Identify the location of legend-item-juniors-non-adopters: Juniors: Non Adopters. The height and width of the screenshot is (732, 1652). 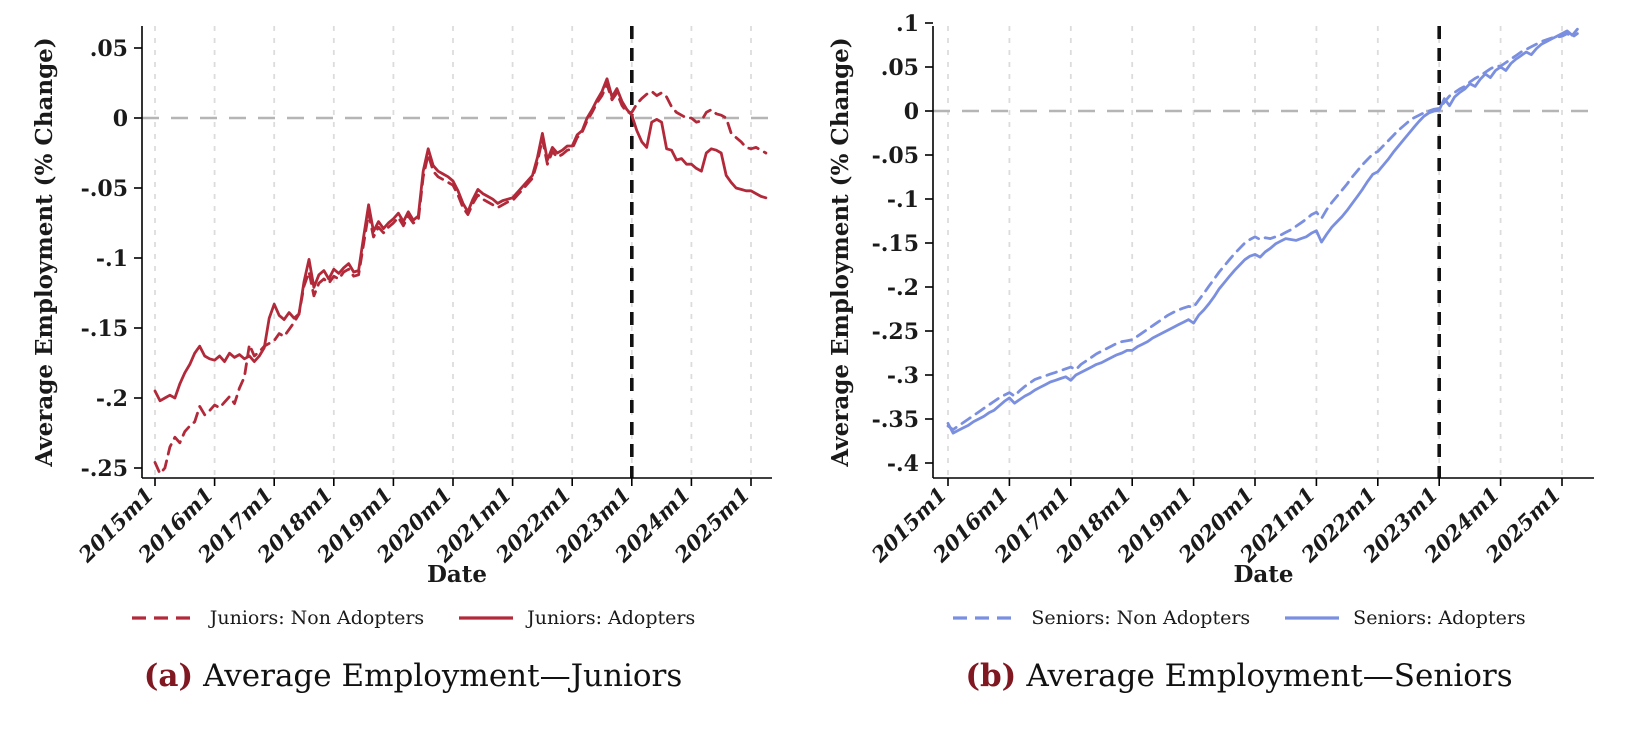
(277, 618).